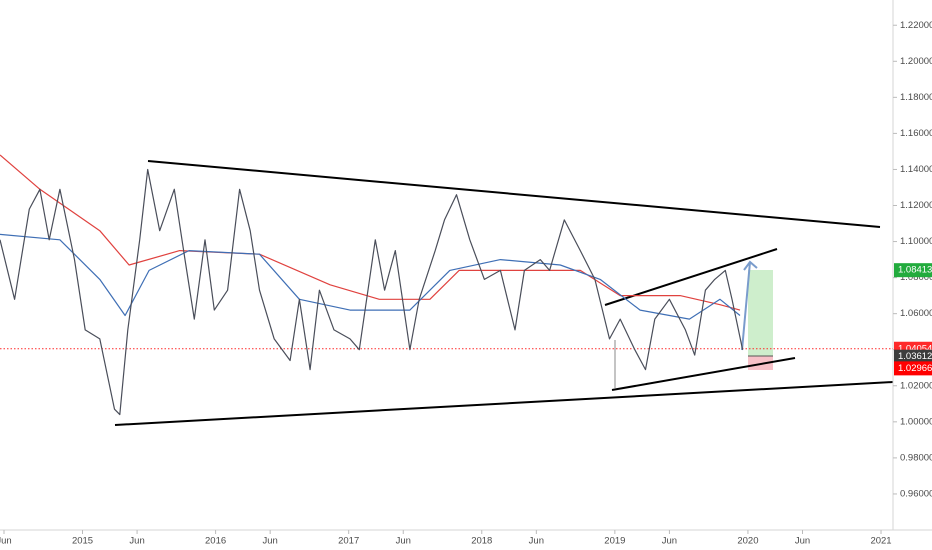  I want to click on y-tick-label: 1.00000, so click(916, 421).